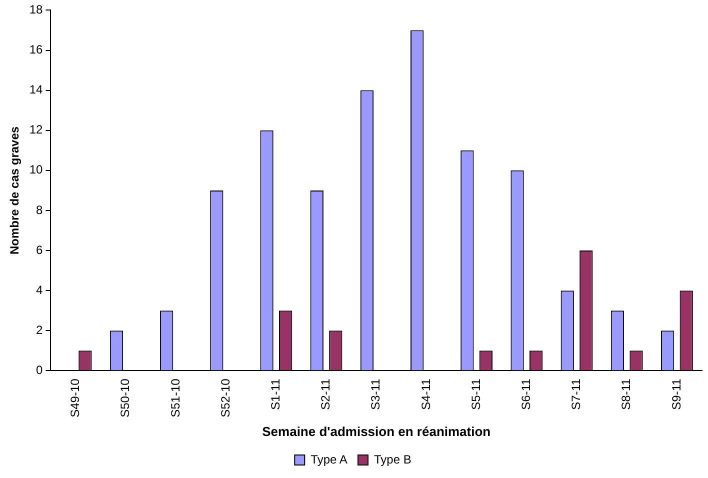  I want to click on x-tick-label: S4-11, so click(425, 394).